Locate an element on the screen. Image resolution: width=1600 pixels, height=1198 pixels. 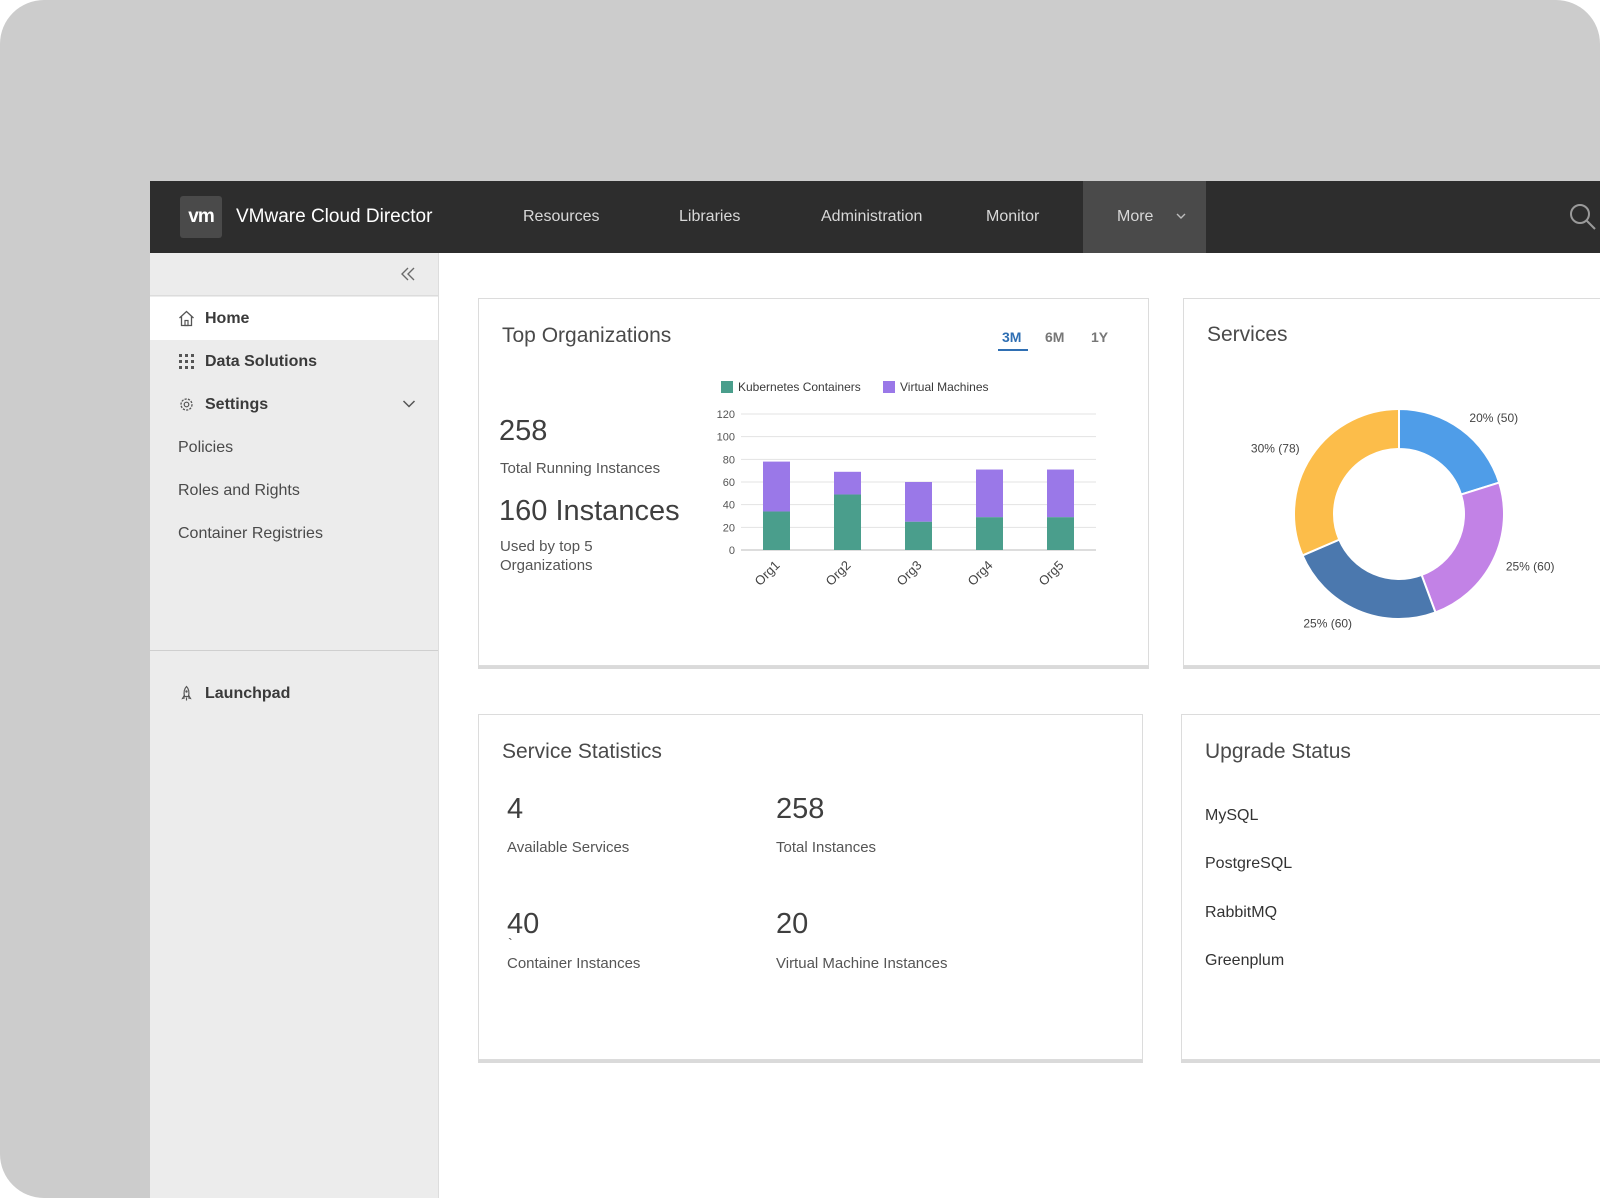
nav-libraries: Libraries is located at coordinates (710, 216).